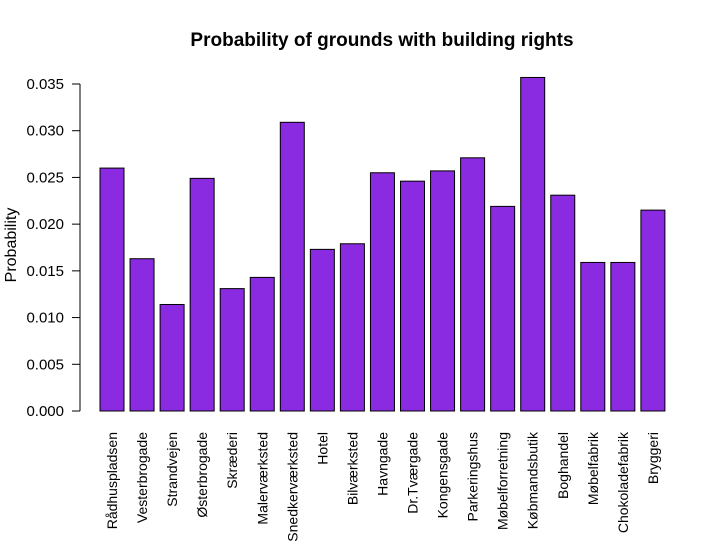  Describe the element at coordinates (202, 475) in the screenshot. I see `x-tick-label: Østerbrogade` at that location.